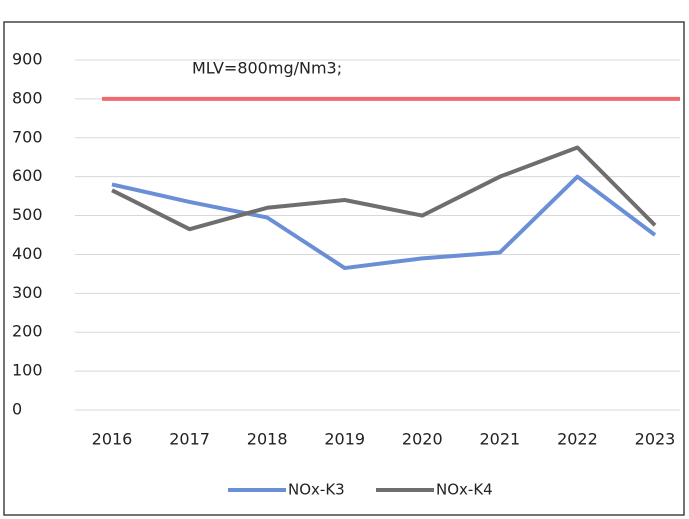  What do you see at coordinates (17, 409) in the screenshot?
I see `y-tick-label: 0` at bounding box center [17, 409].